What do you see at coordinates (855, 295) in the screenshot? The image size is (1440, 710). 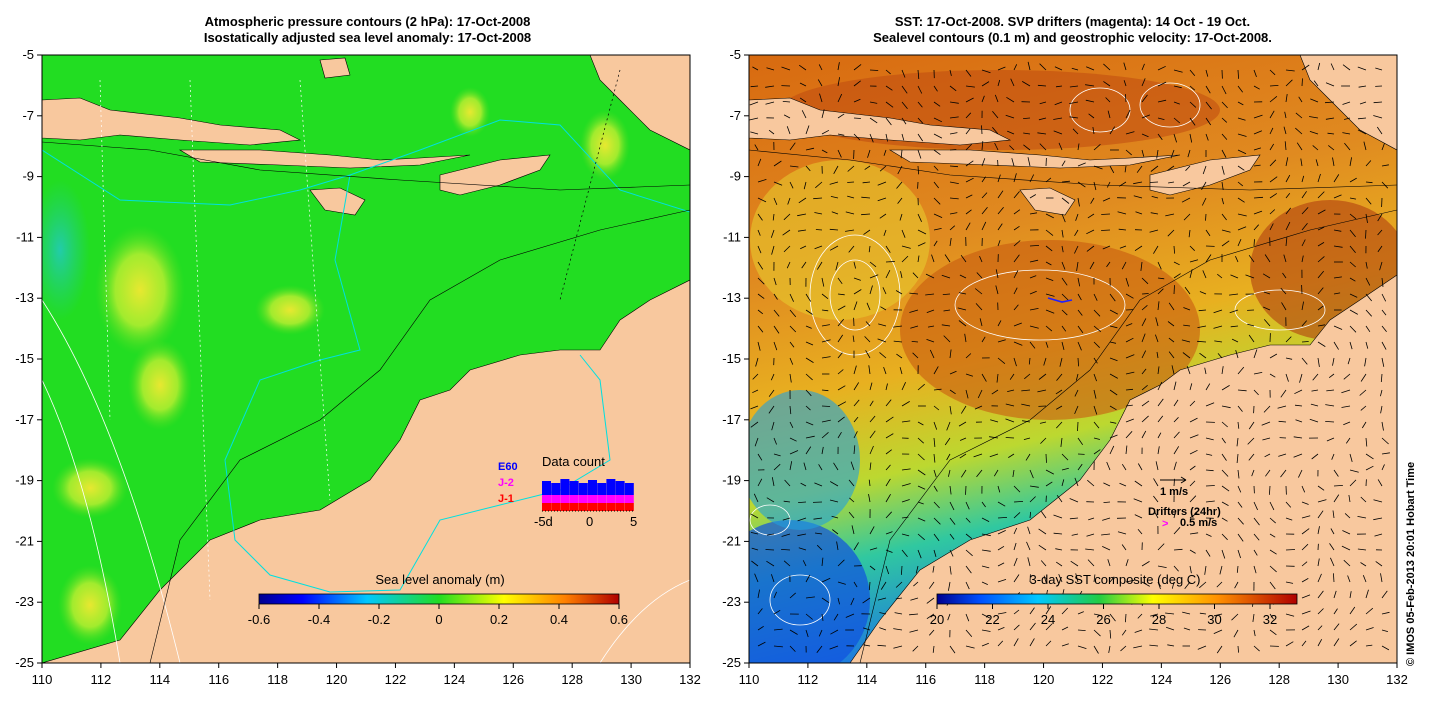 I see `sealevel-contour` at bounding box center [855, 295].